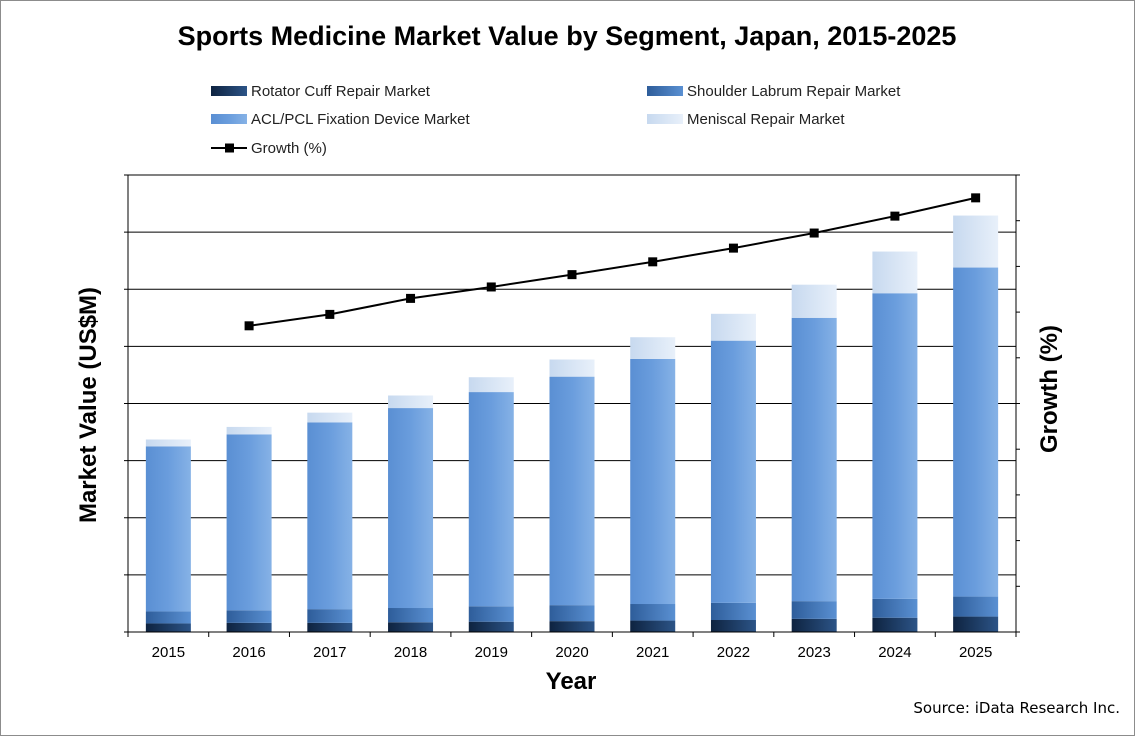 The image size is (1135, 736). I want to click on x-tick-label: 2020, so click(571, 652).